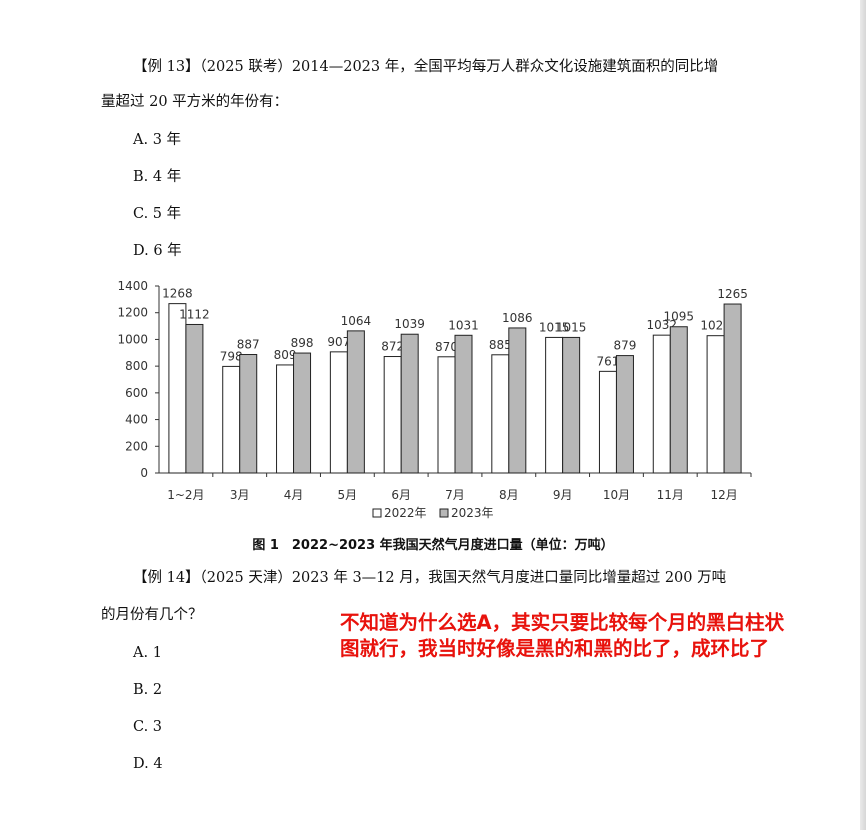 Image resolution: width=866 pixels, height=830 pixels. Describe the element at coordinates (157, 177) in the screenshot. I see `question-13-option-b: B. 4 年` at that location.